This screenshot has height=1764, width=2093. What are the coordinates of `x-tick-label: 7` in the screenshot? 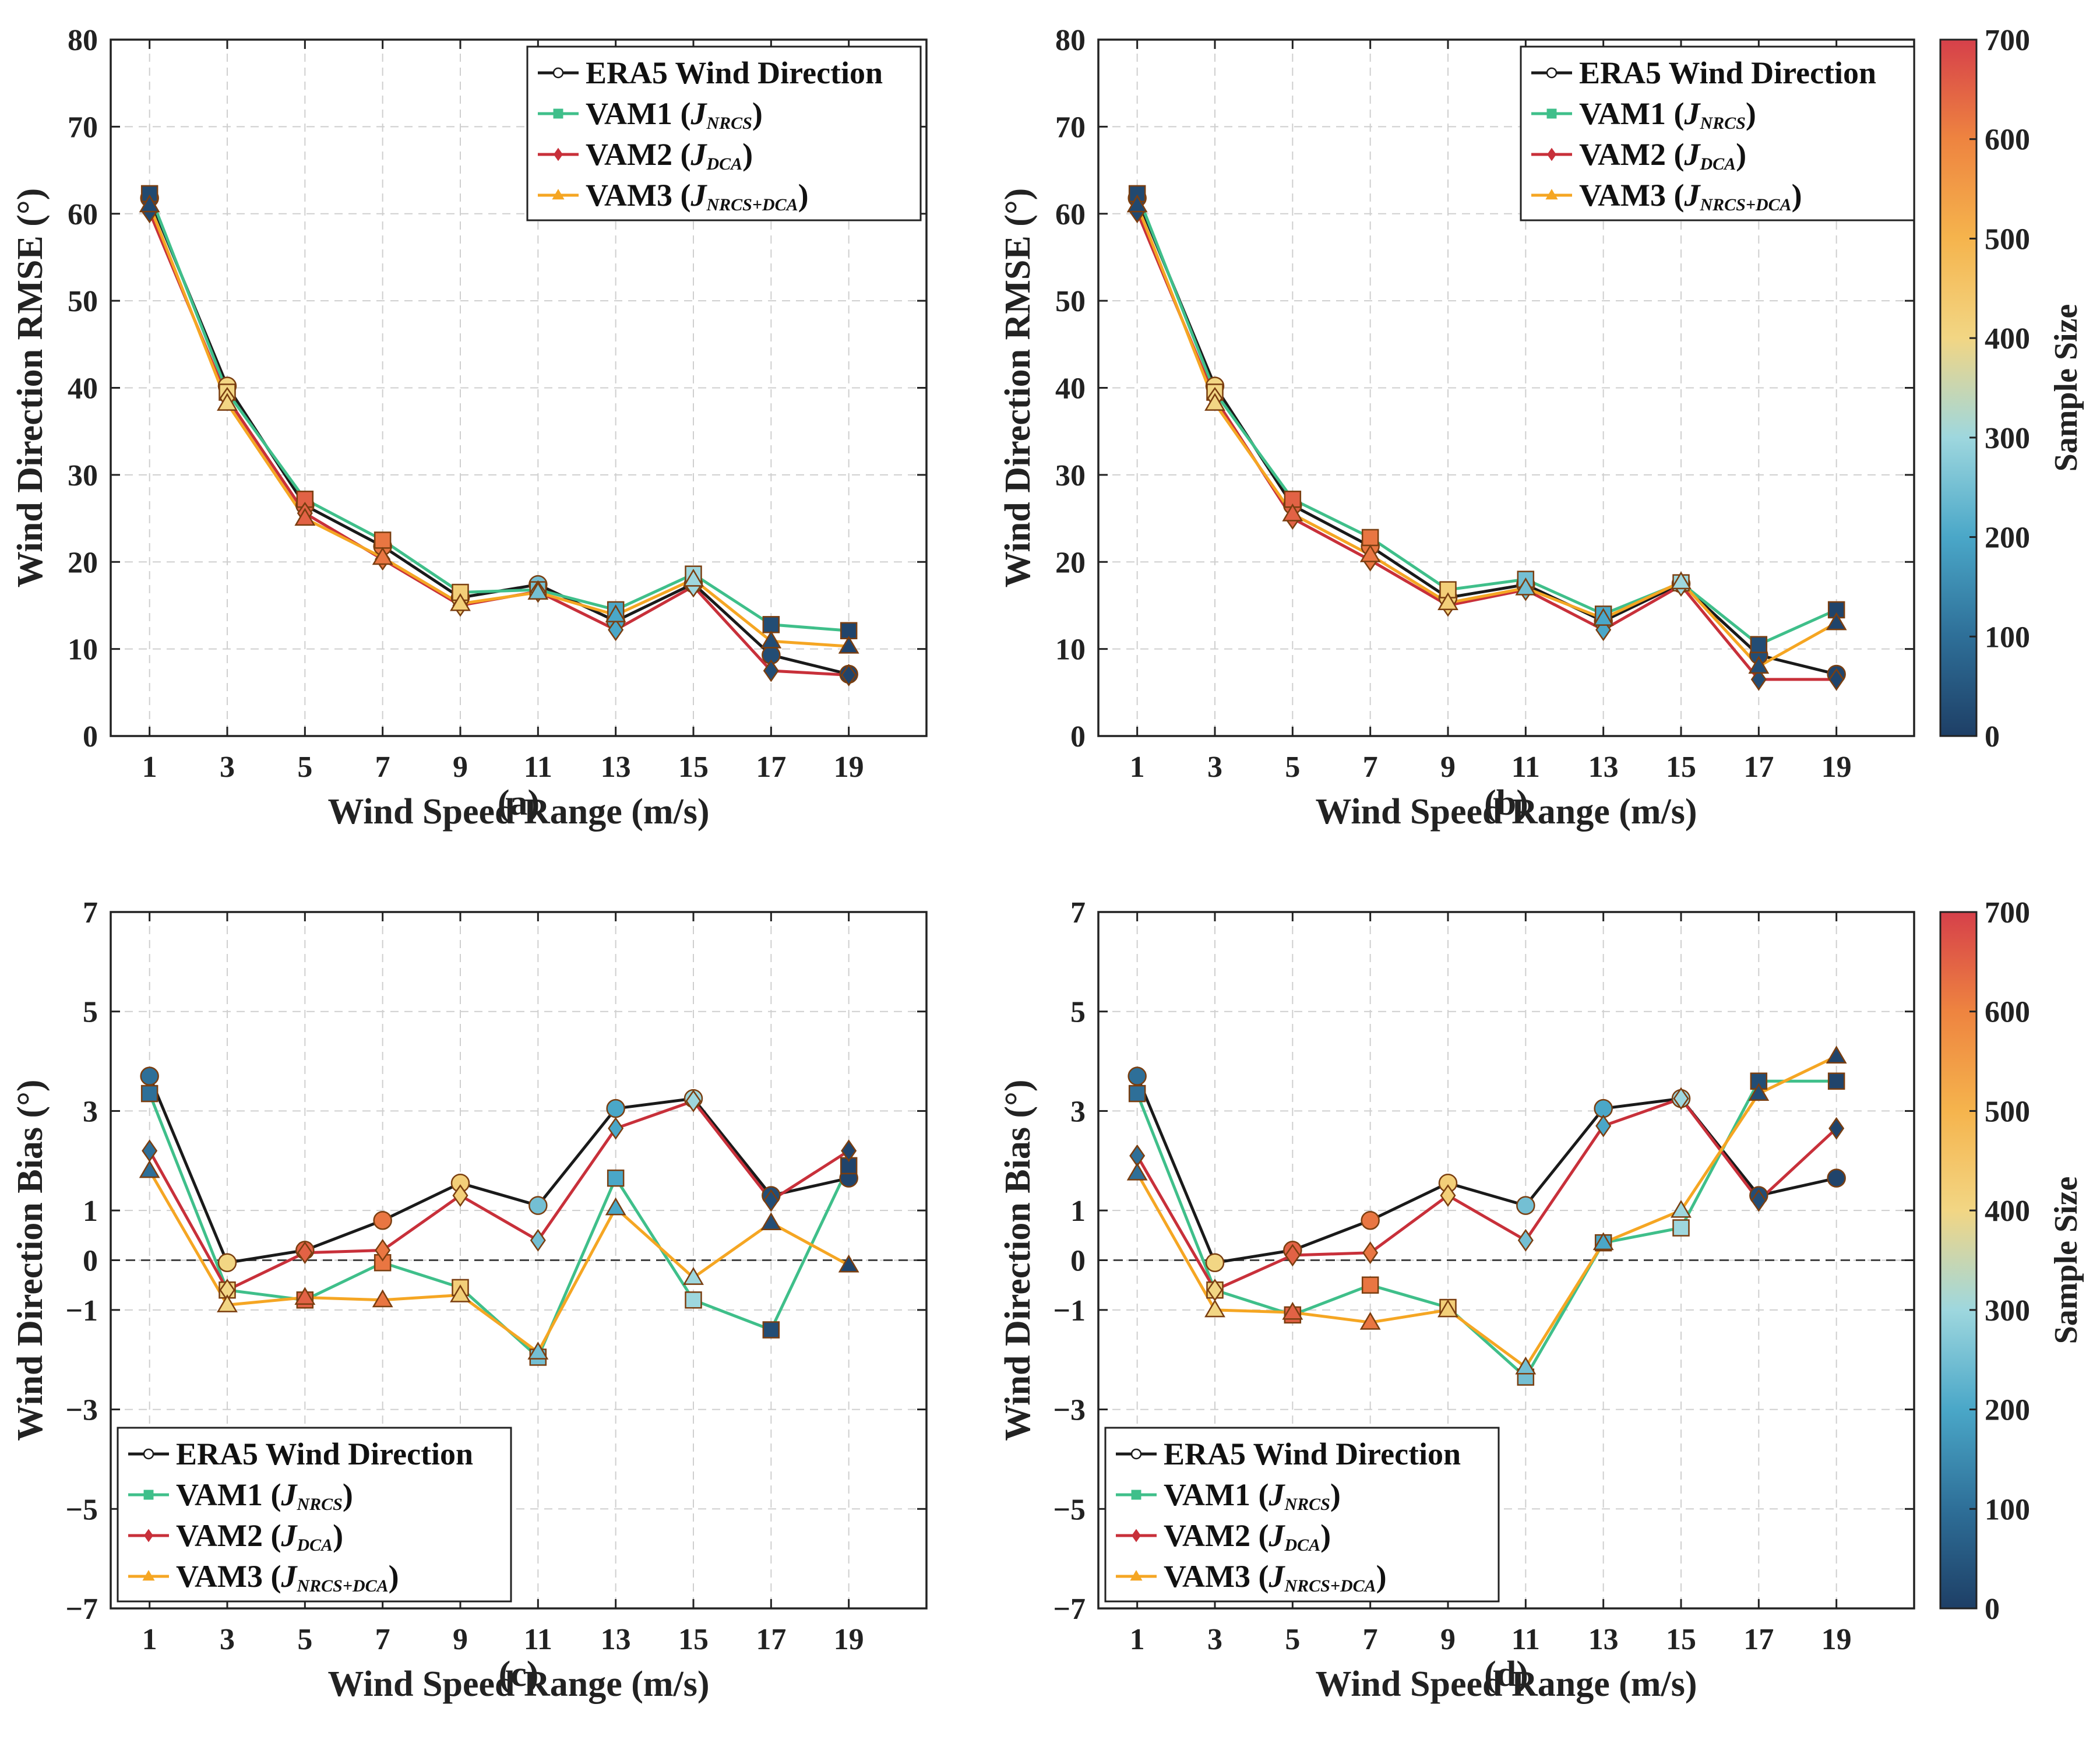 It's located at (1370, 767).